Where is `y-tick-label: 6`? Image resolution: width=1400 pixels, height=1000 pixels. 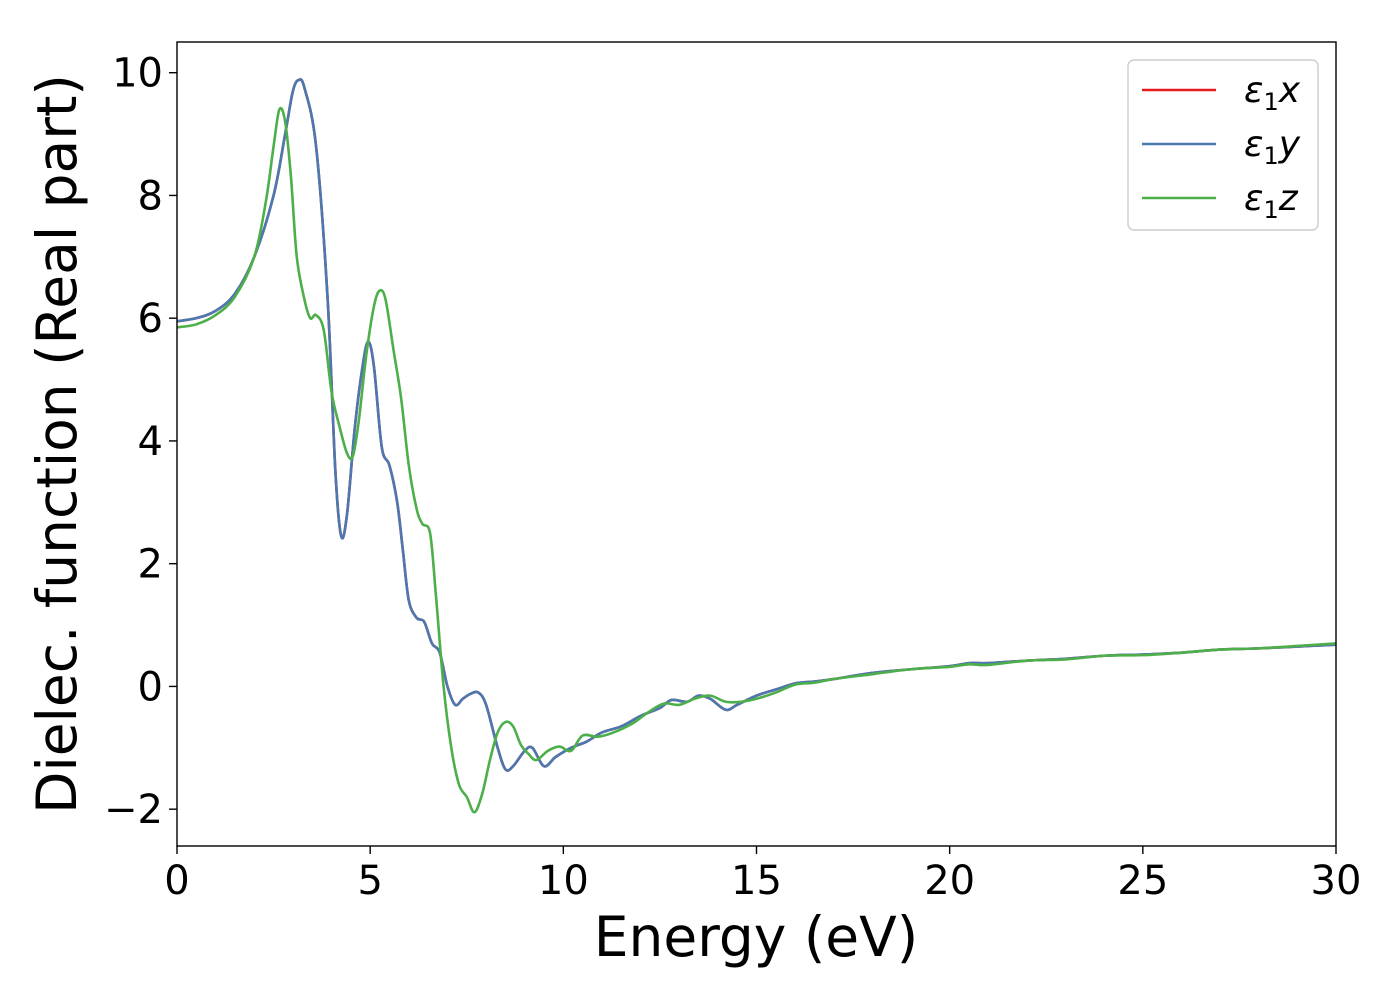 y-tick-label: 6 is located at coordinates (150, 319).